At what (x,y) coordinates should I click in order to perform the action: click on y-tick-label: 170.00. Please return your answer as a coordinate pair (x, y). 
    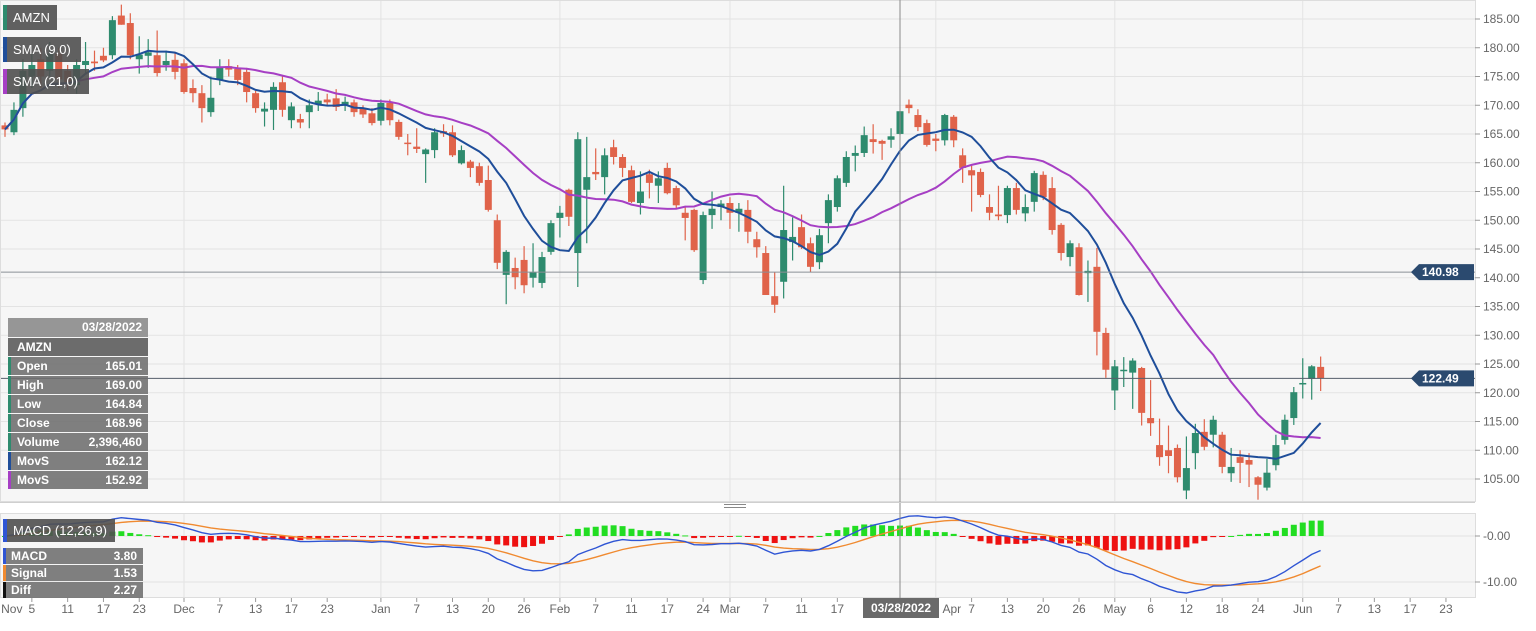
    Looking at the image, I should click on (1501, 105).